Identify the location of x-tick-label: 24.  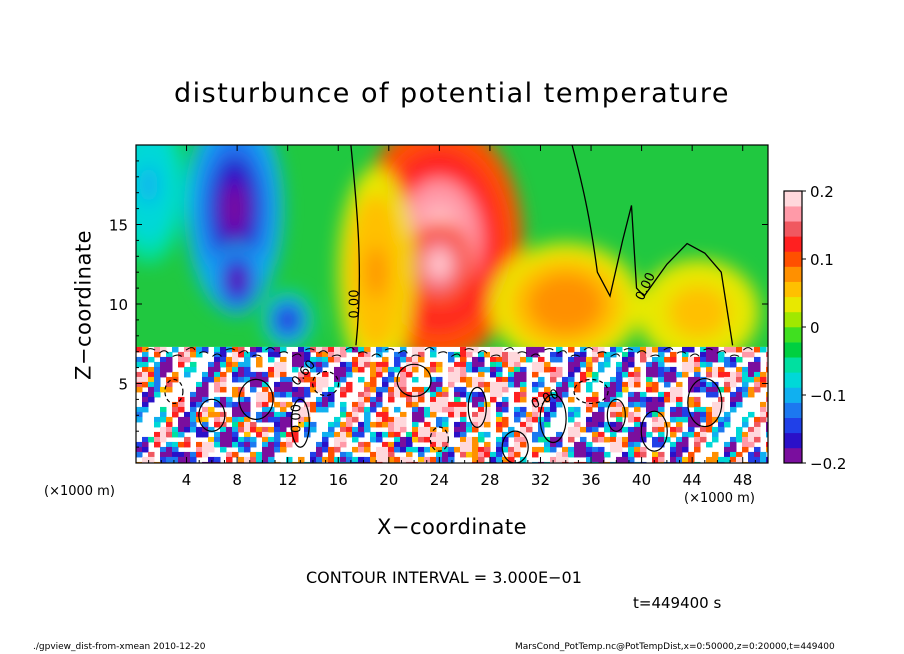
(439, 480).